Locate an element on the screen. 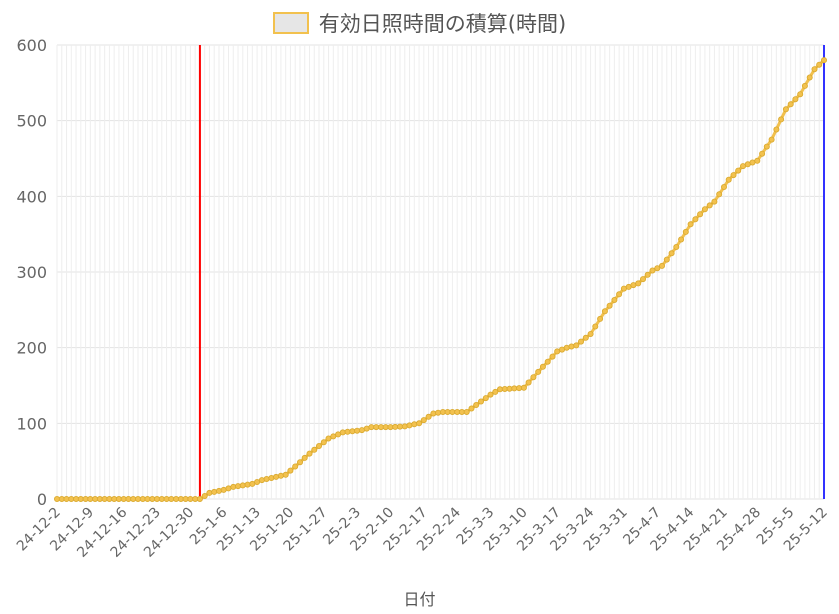  legend-label: 有効日照時間の積算(時間) is located at coordinates (442, 24).